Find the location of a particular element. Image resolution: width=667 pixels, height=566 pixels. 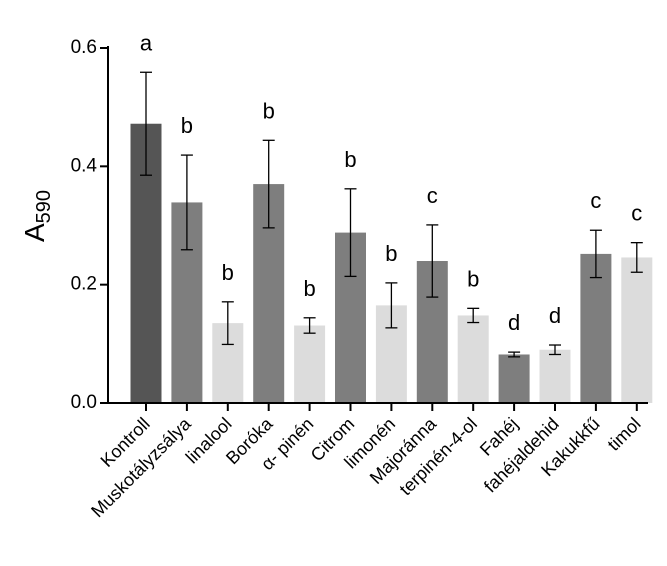

y-tick-label: 0.6 is located at coordinates (84, 47).